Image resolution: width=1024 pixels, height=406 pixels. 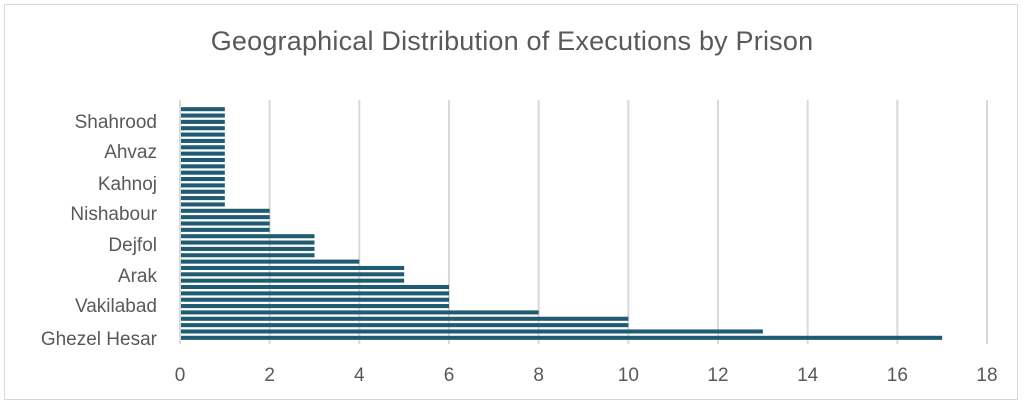 I want to click on x-tick-label: 12, so click(x=717, y=375).